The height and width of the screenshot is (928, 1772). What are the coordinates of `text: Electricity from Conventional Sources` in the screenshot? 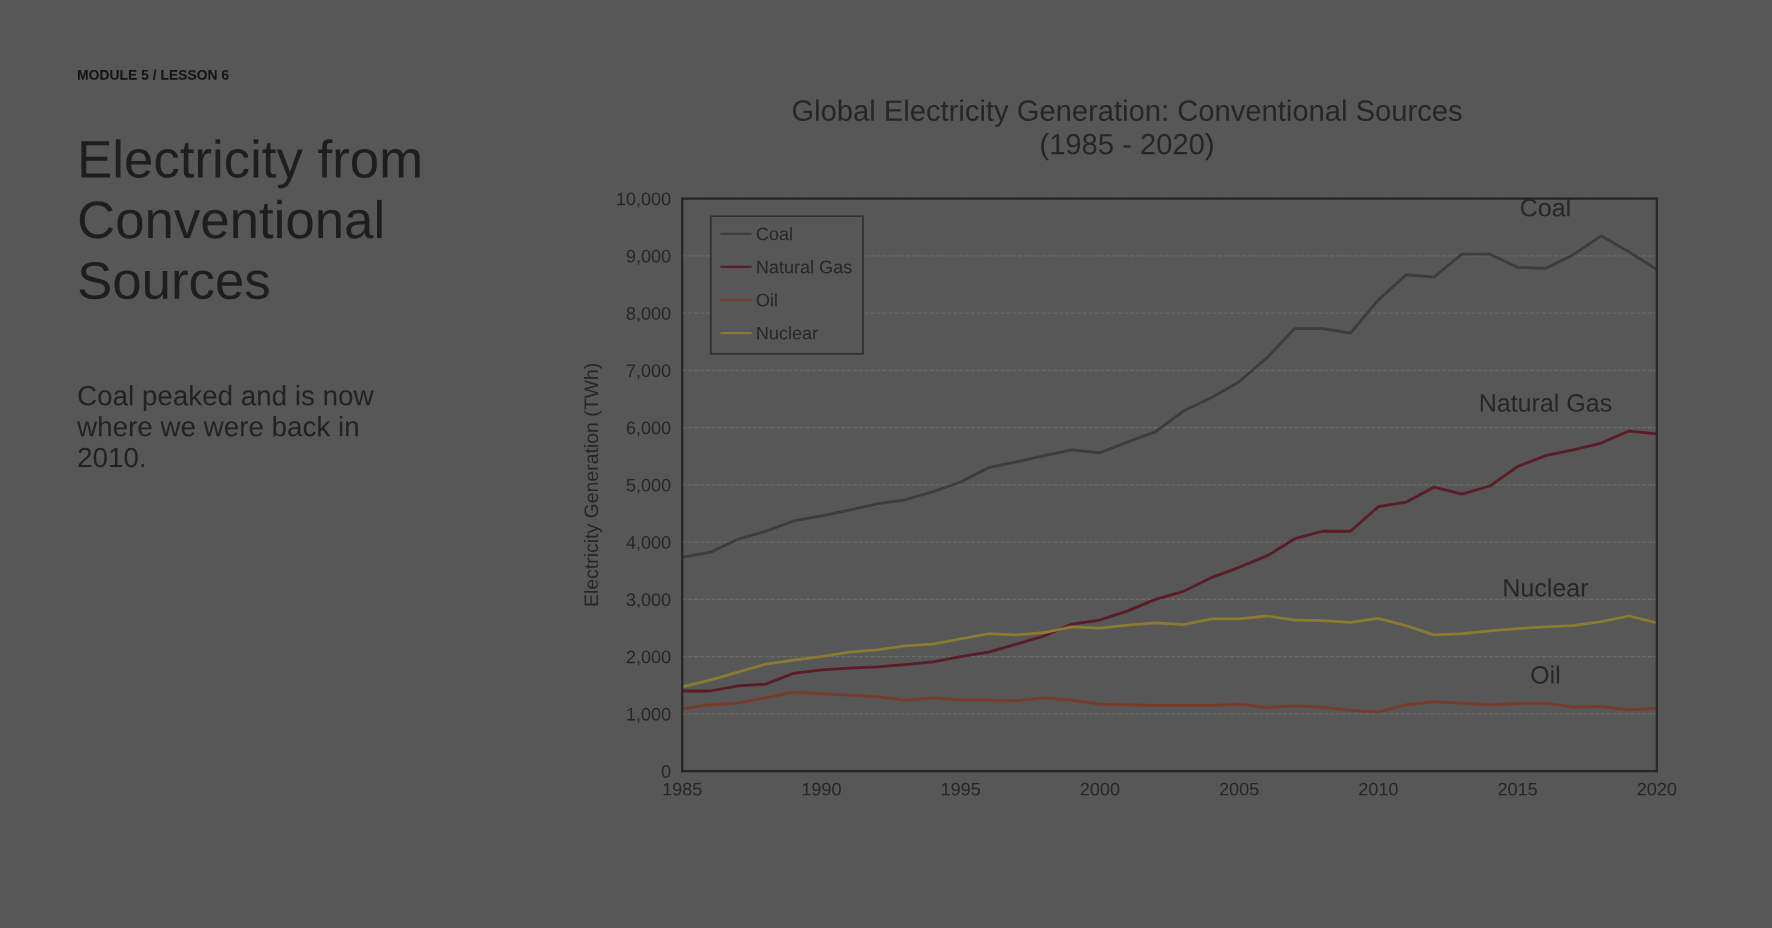 It's located at (249, 219).